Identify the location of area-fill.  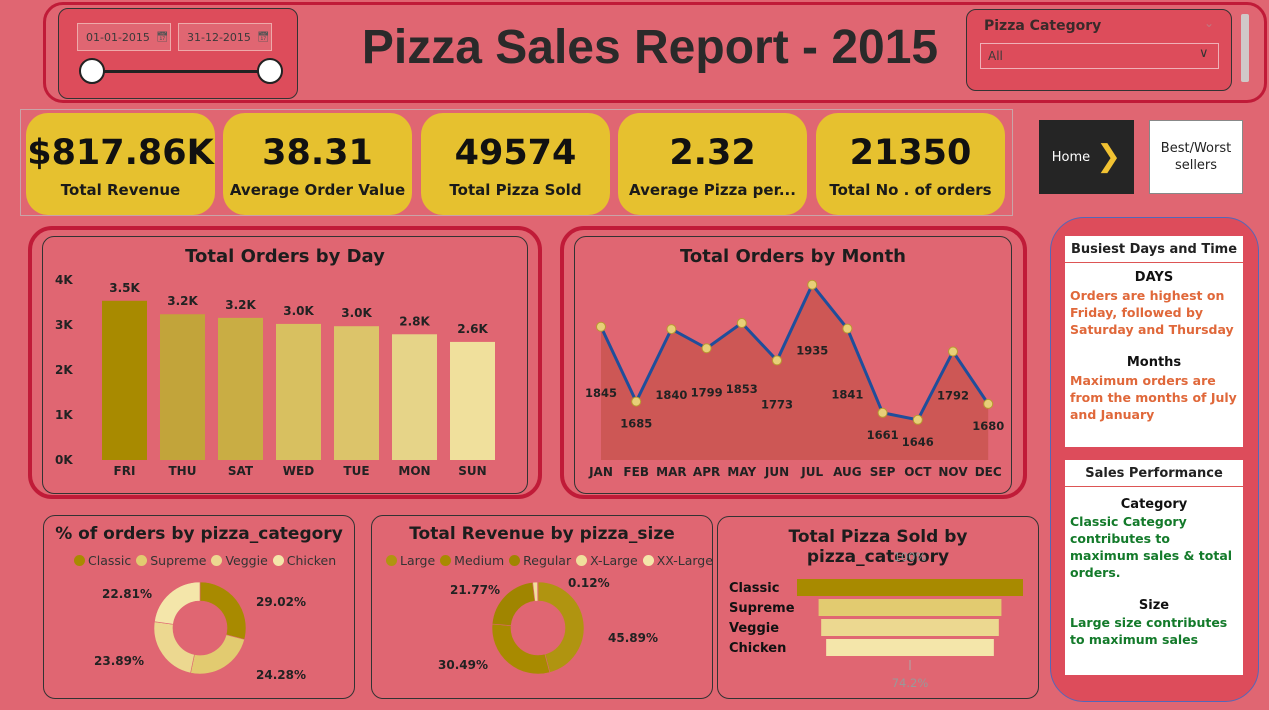
(795, 372).